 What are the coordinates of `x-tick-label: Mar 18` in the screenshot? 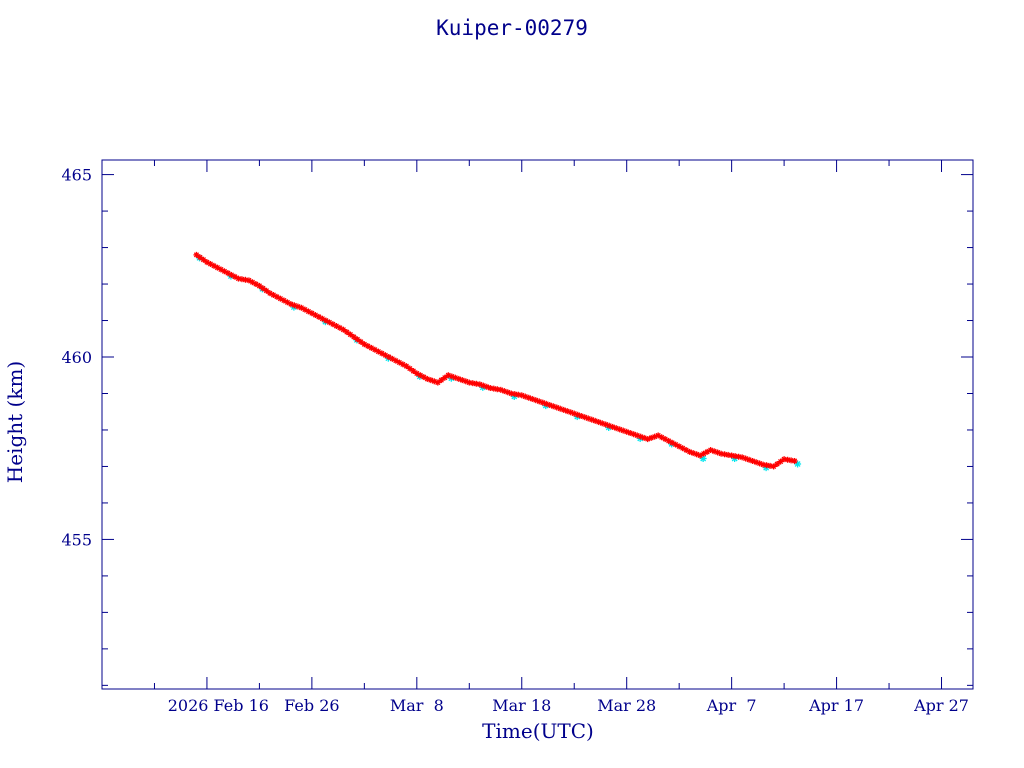 It's located at (521, 705).